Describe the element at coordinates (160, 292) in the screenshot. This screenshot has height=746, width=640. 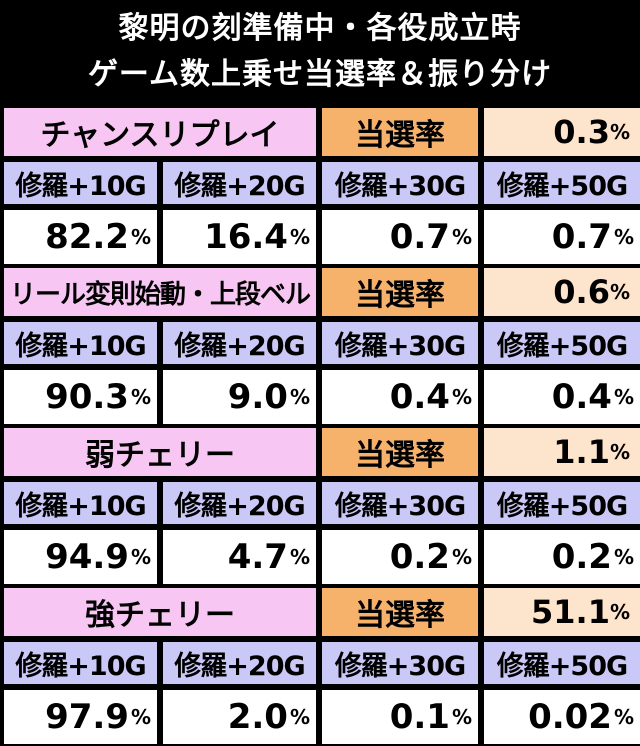
I see `role-label: リール変則始動・上段ベル` at that location.